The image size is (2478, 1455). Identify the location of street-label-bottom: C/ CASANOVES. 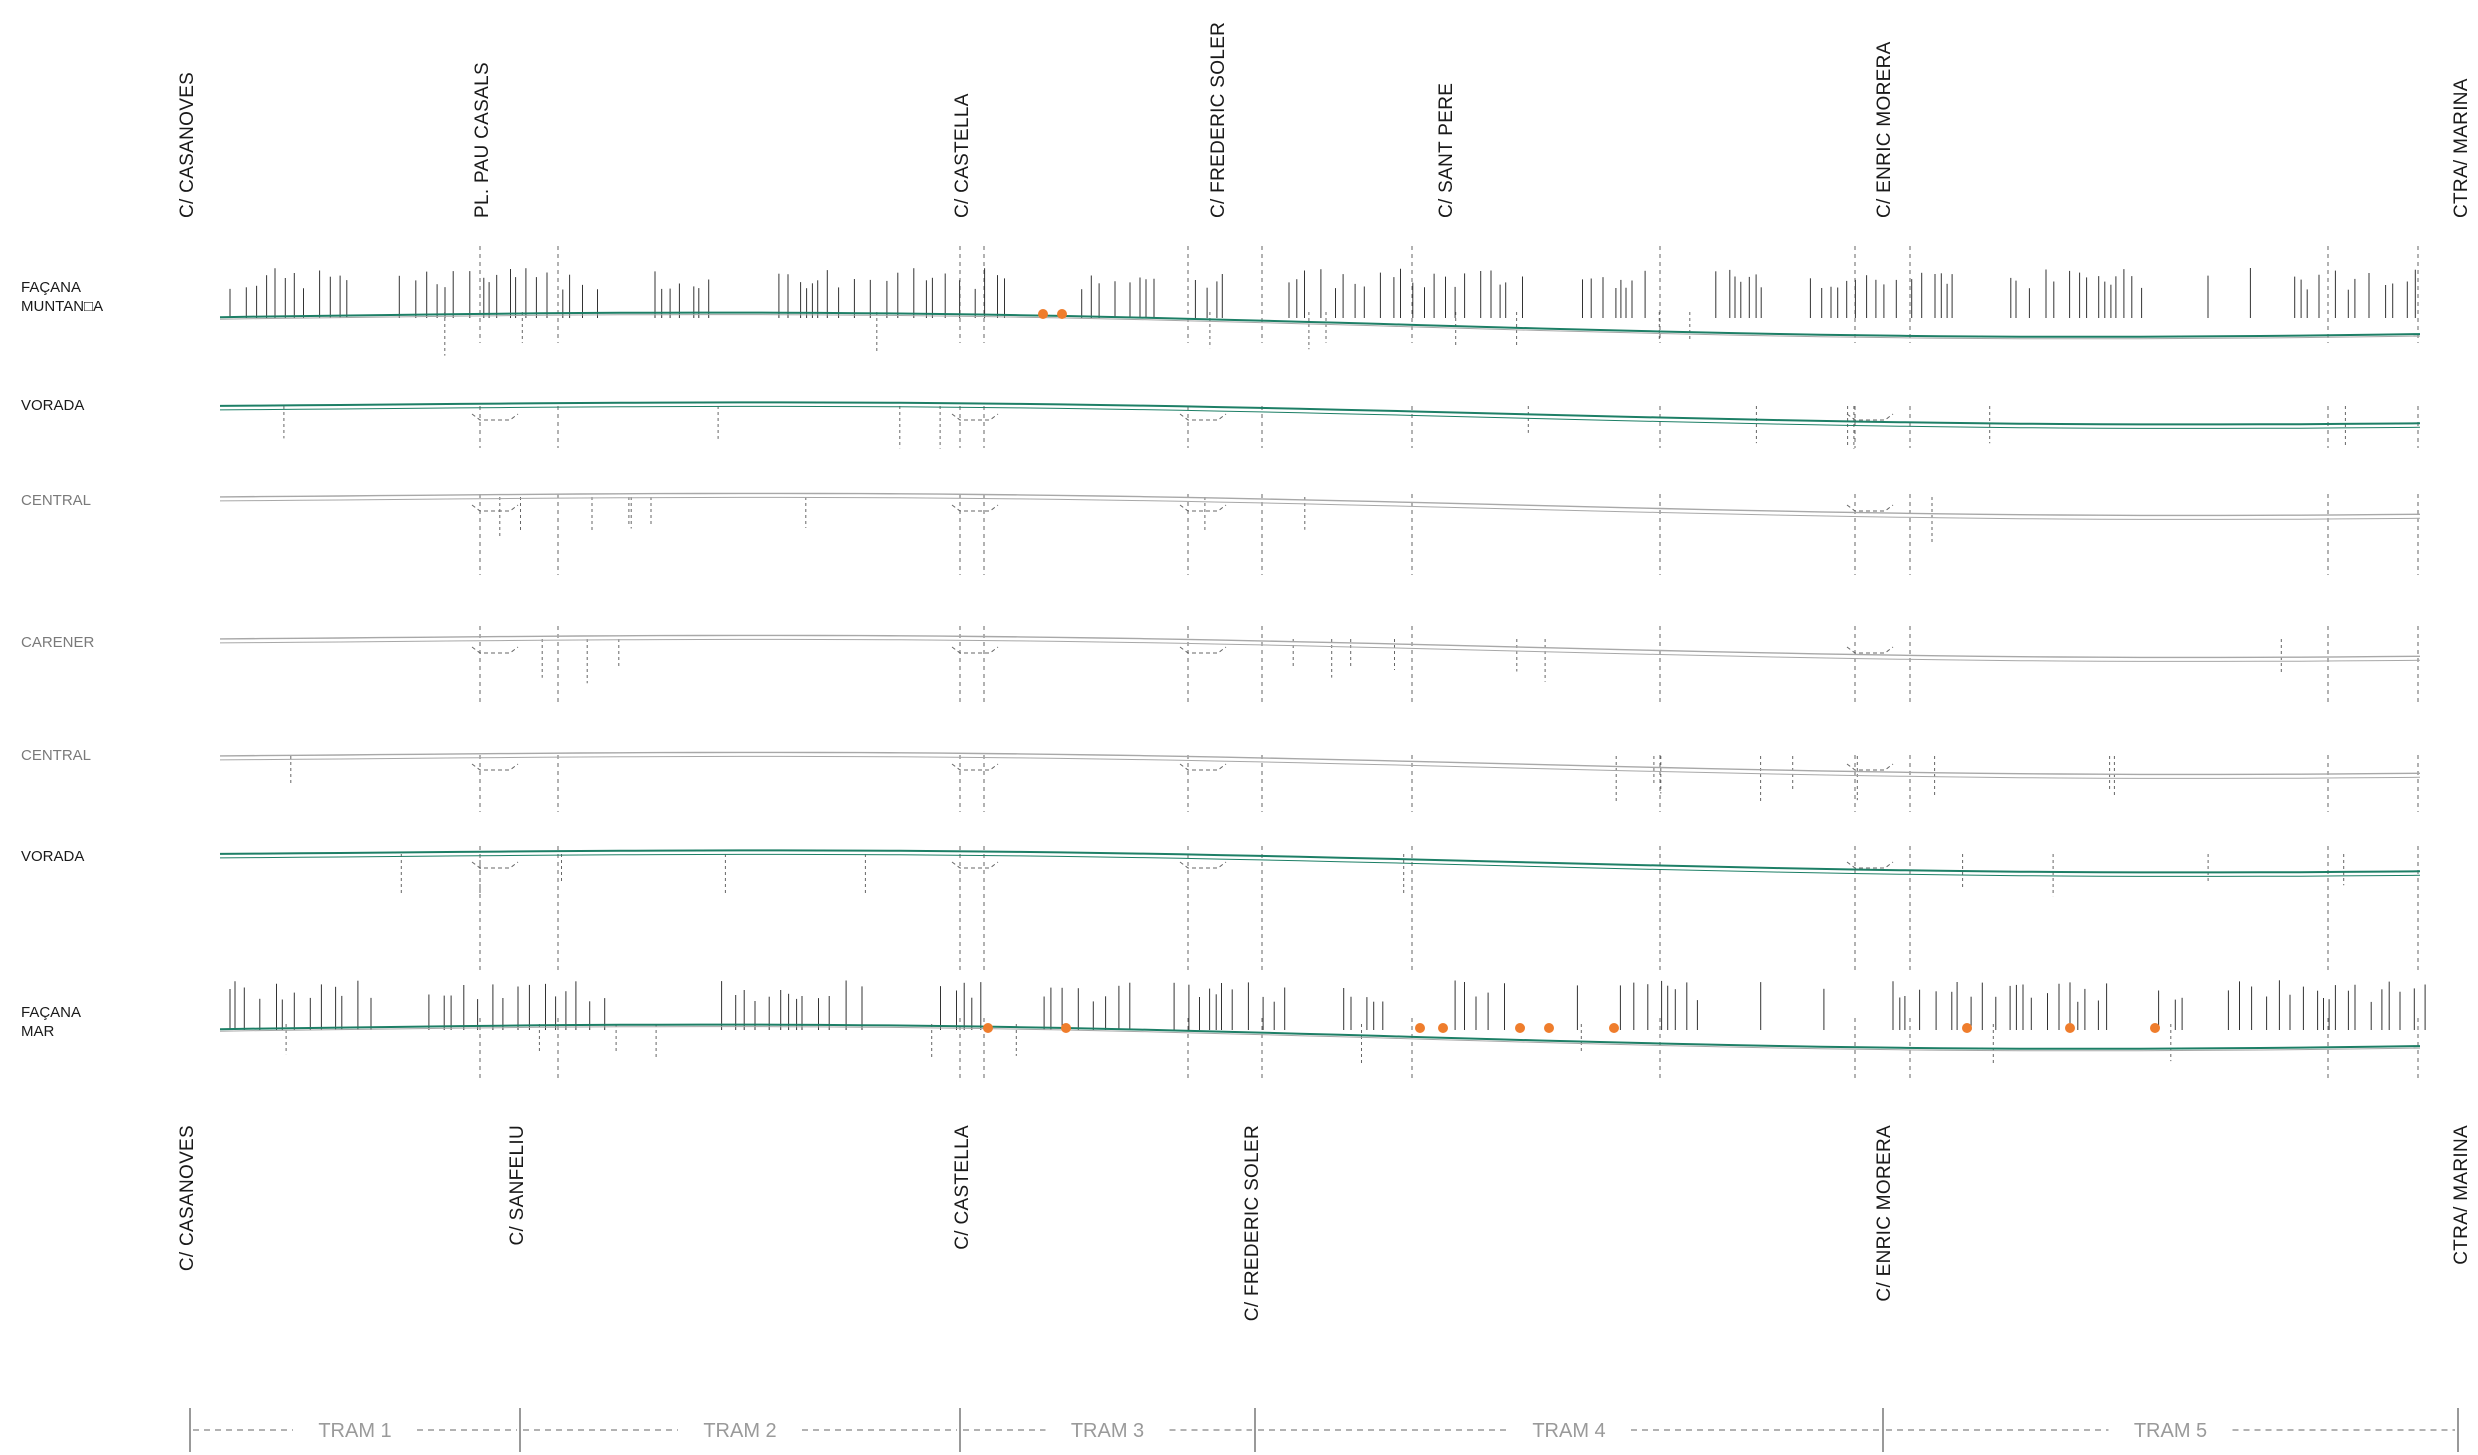
(187, 1198).